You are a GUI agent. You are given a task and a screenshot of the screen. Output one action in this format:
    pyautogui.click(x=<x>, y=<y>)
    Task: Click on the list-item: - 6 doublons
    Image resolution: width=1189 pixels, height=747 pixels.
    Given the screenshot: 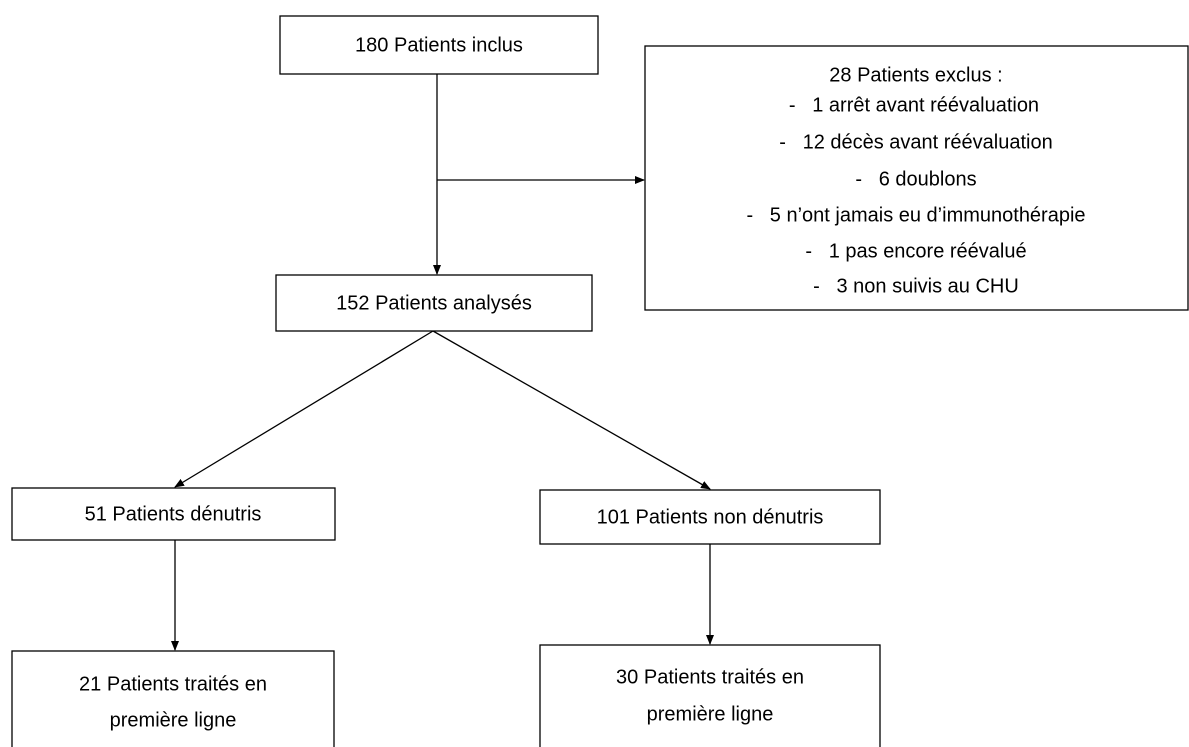 What is the action you would take?
    pyautogui.click(x=915, y=179)
    